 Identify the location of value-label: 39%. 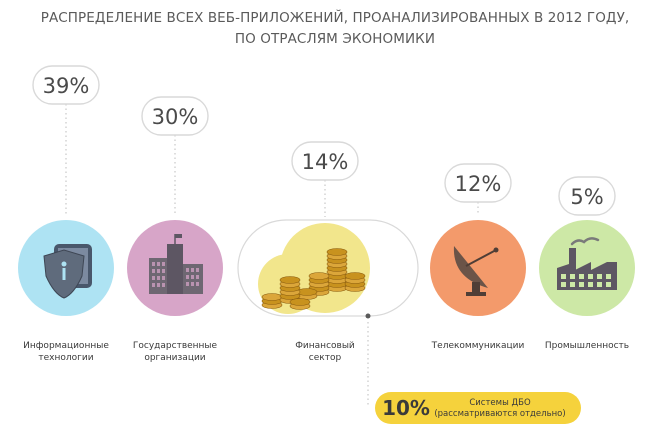
(66, 86).